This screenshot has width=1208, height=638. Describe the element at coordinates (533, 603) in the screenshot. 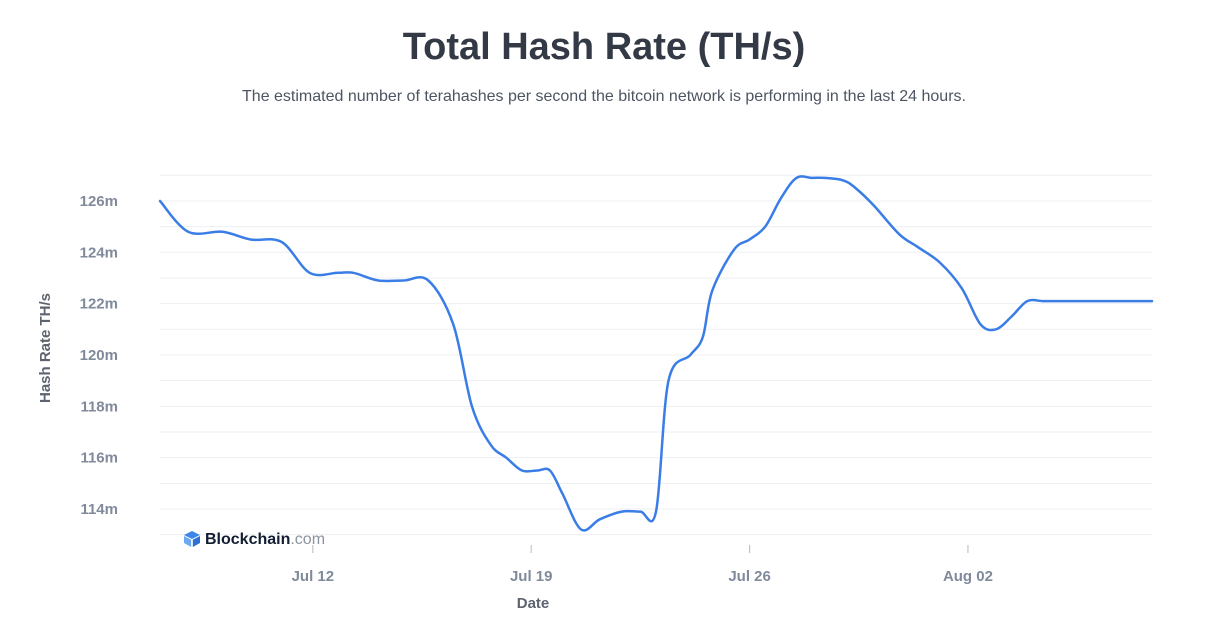

I see `x-axis-label: Date` at that location.